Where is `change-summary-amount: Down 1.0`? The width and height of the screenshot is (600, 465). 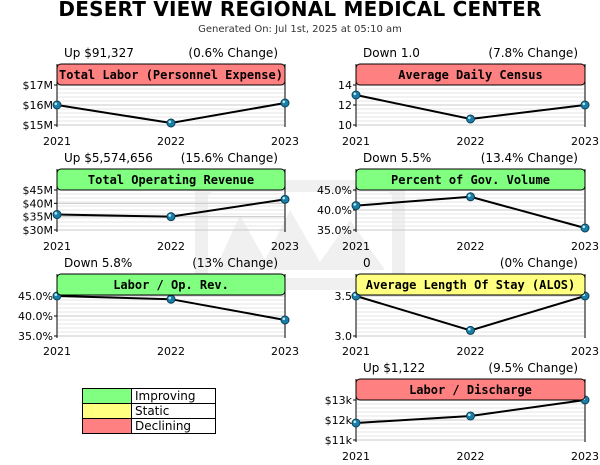
change-summary-amount: Down 1.0 is located at coordinates (391, 53).